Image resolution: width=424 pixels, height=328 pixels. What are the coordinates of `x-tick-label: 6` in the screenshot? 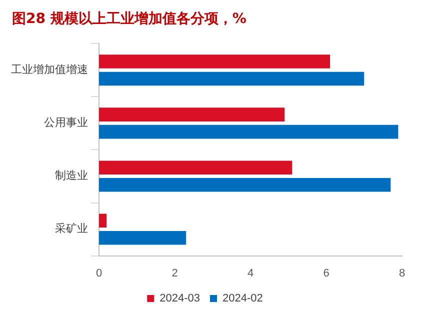 It's located at (326, 273).